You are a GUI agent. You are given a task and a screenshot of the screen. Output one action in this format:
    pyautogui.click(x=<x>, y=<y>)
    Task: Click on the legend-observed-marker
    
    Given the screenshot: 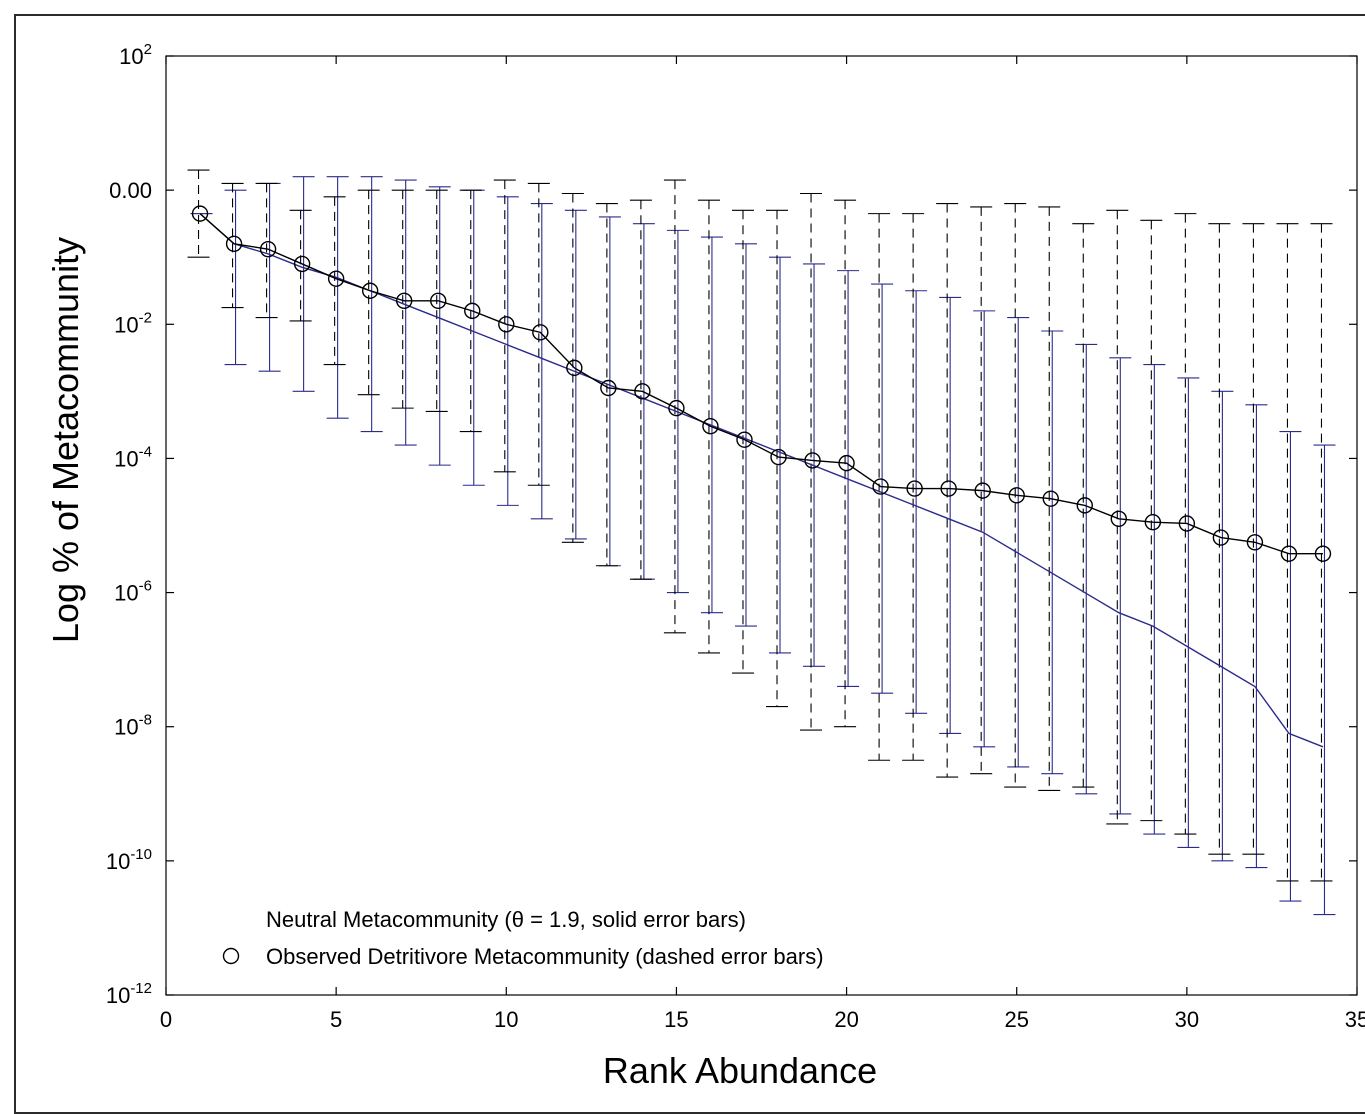 What is the action you would take?
    pyautogui.click(x=231, y=956)
    